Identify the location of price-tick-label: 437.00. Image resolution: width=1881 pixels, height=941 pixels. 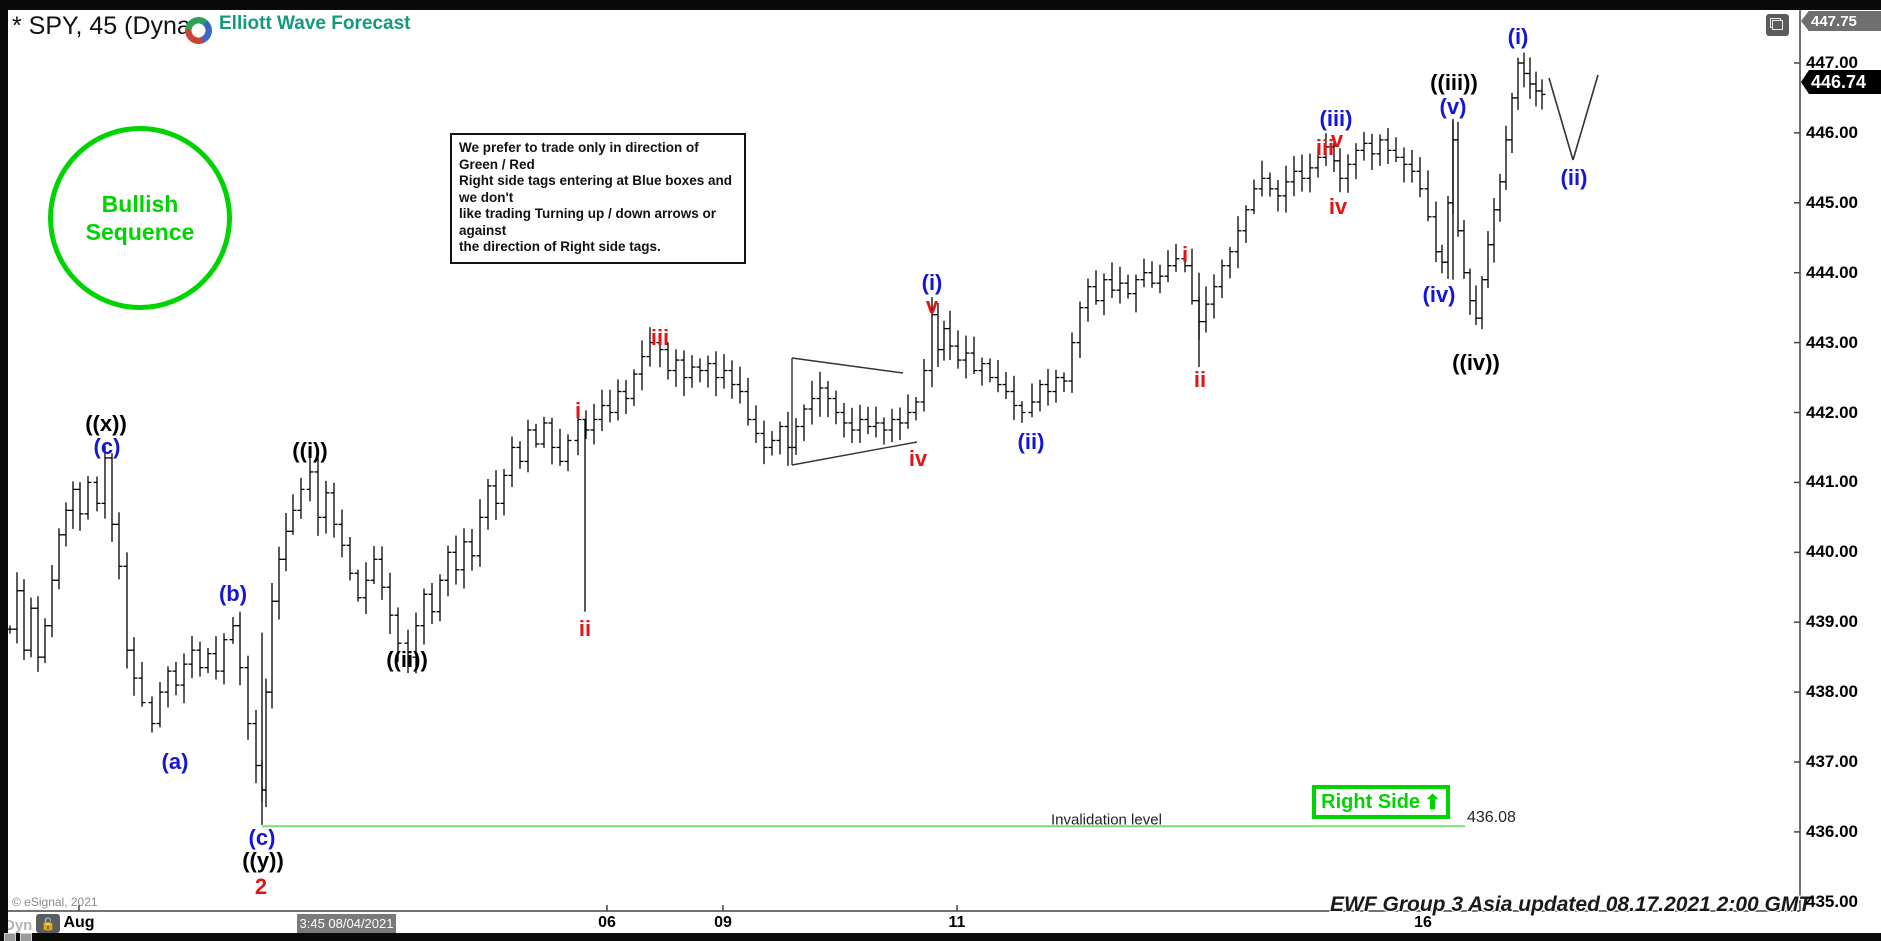
(1832, 761).